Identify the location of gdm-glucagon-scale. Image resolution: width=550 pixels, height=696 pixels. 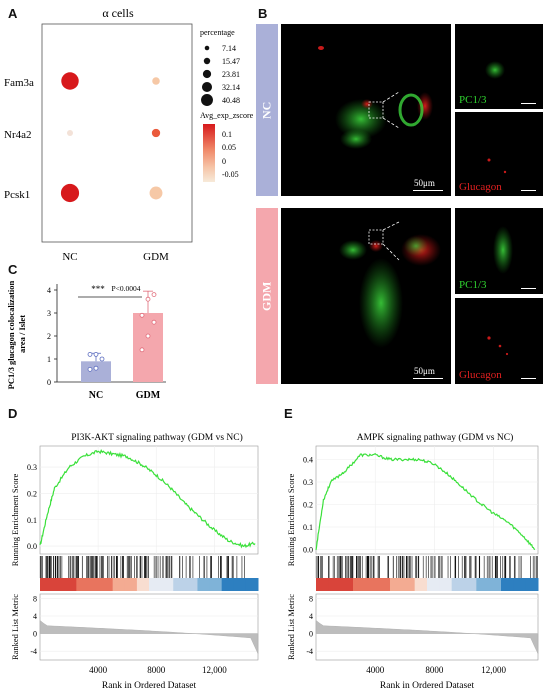
(528, 378).